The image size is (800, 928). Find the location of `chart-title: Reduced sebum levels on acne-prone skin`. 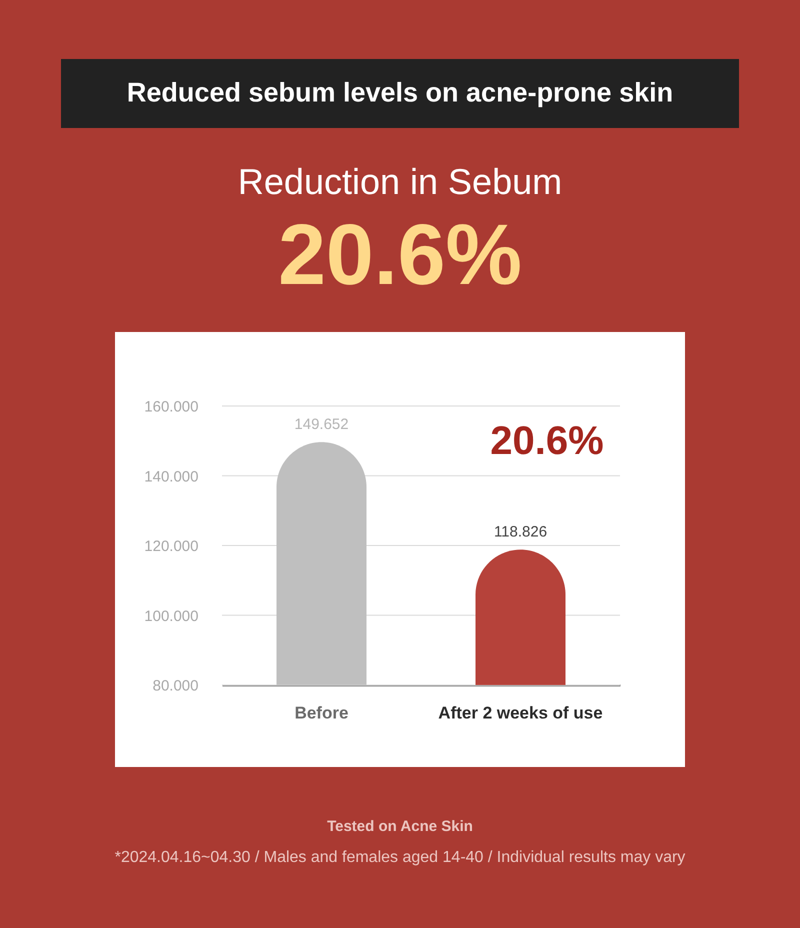

chart-title: Reduced sebum levels on acne-prone skin is located at coordinates (400, 93).